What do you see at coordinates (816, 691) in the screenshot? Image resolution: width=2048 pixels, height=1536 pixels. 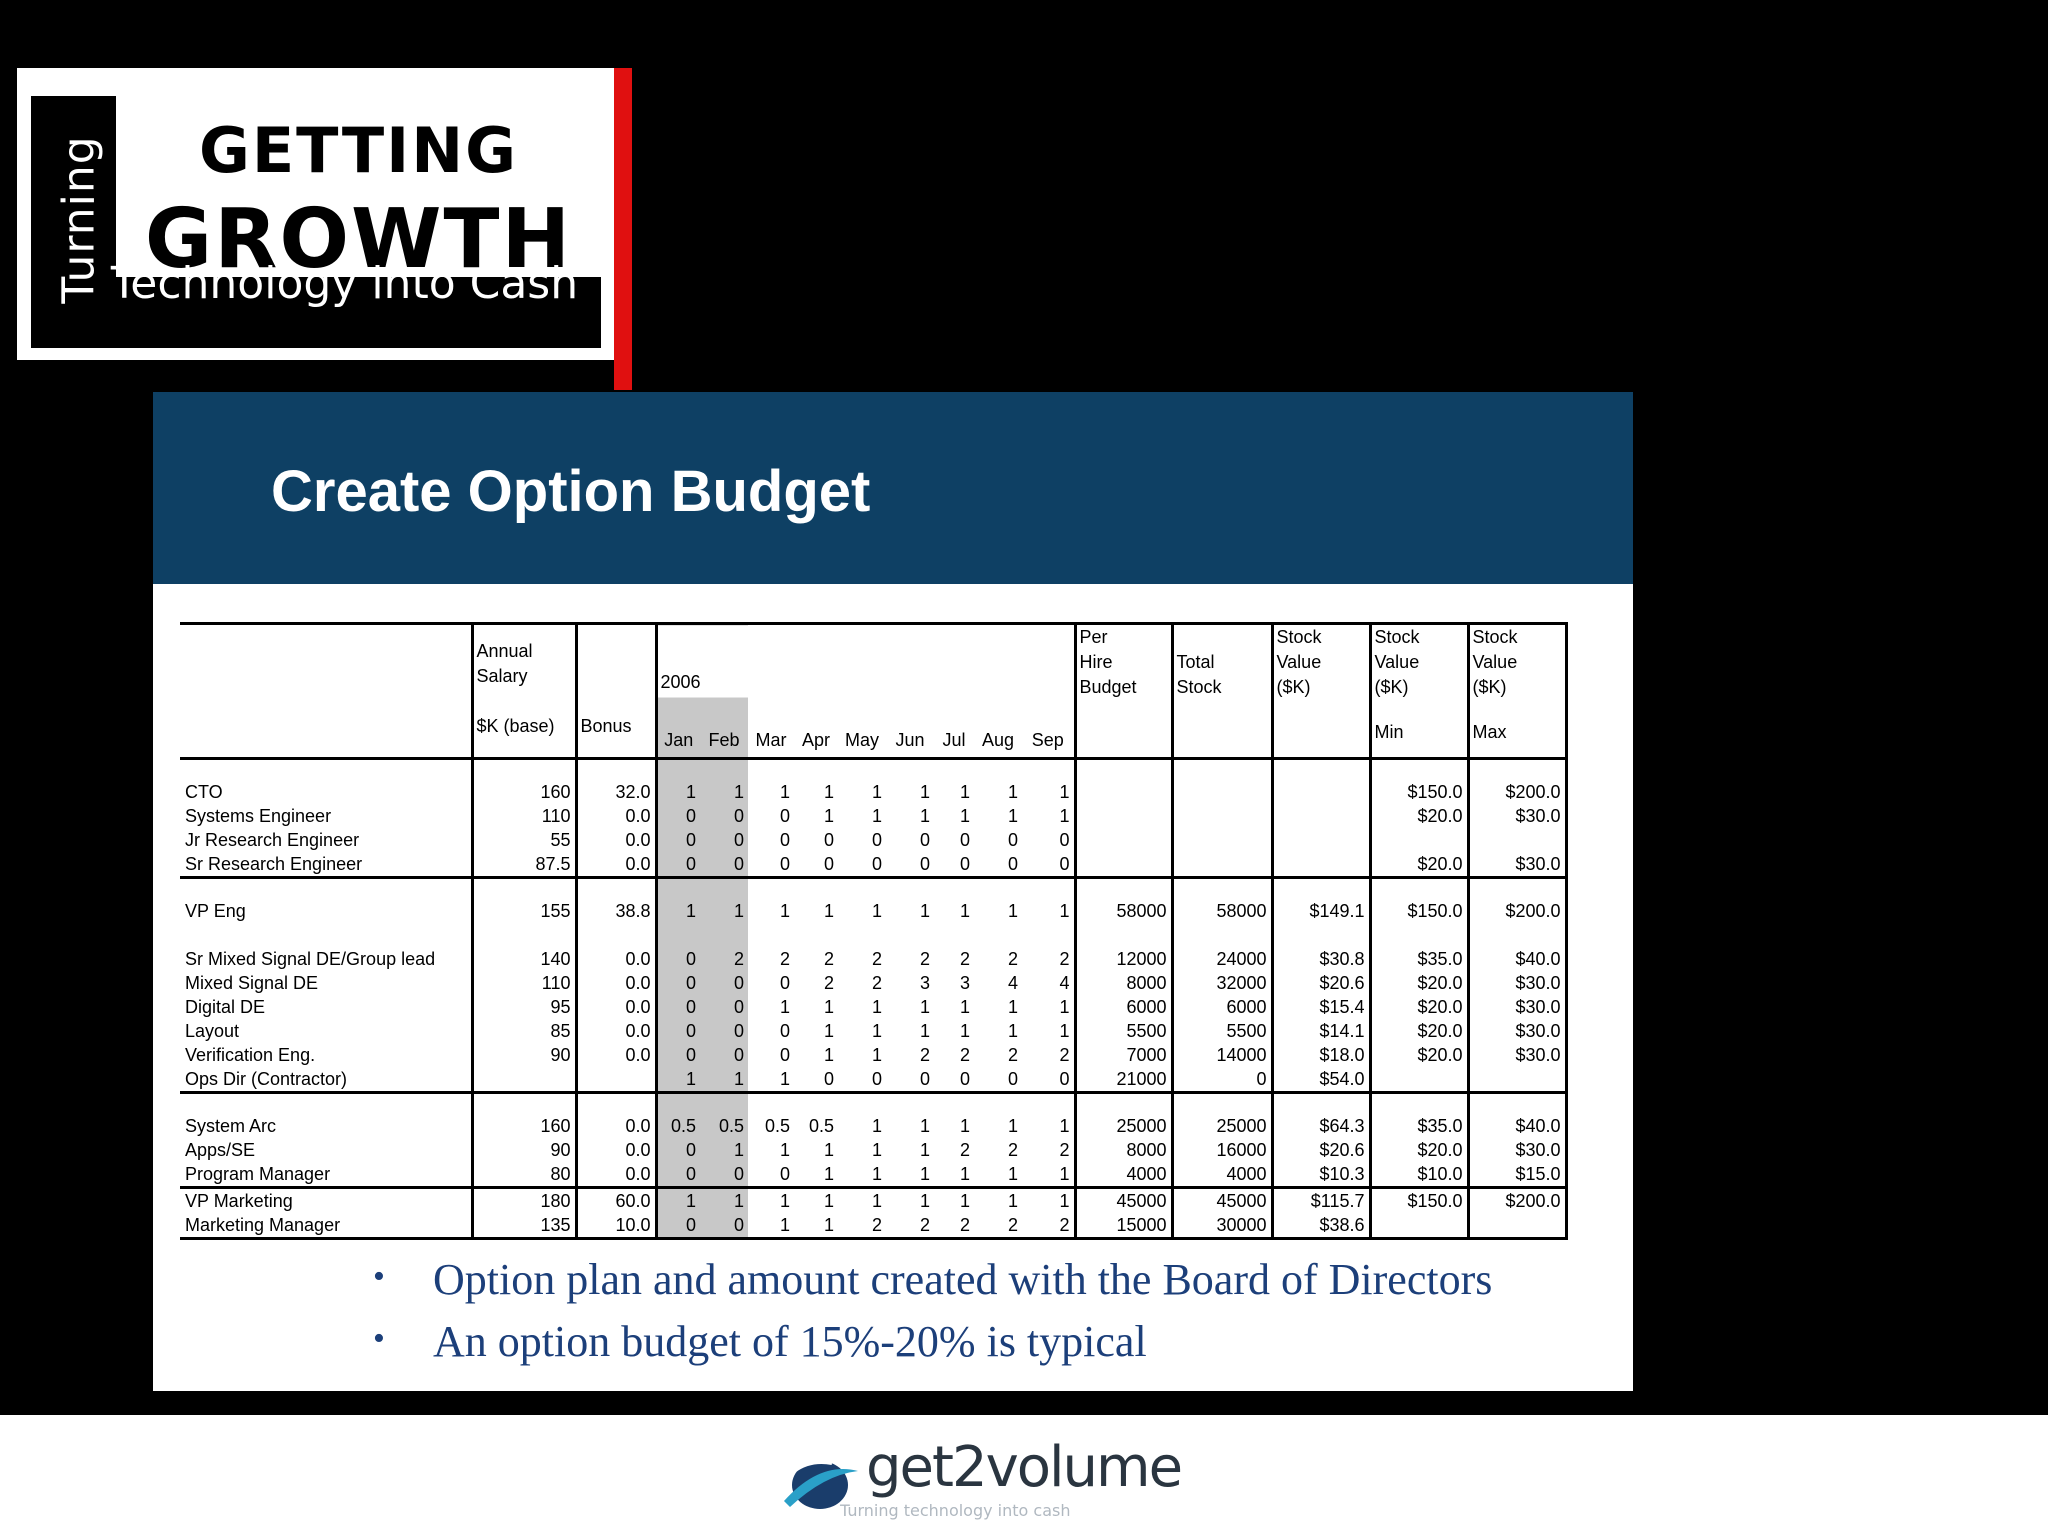 I see `header-month: Apr` at bounding box center [816, 691].